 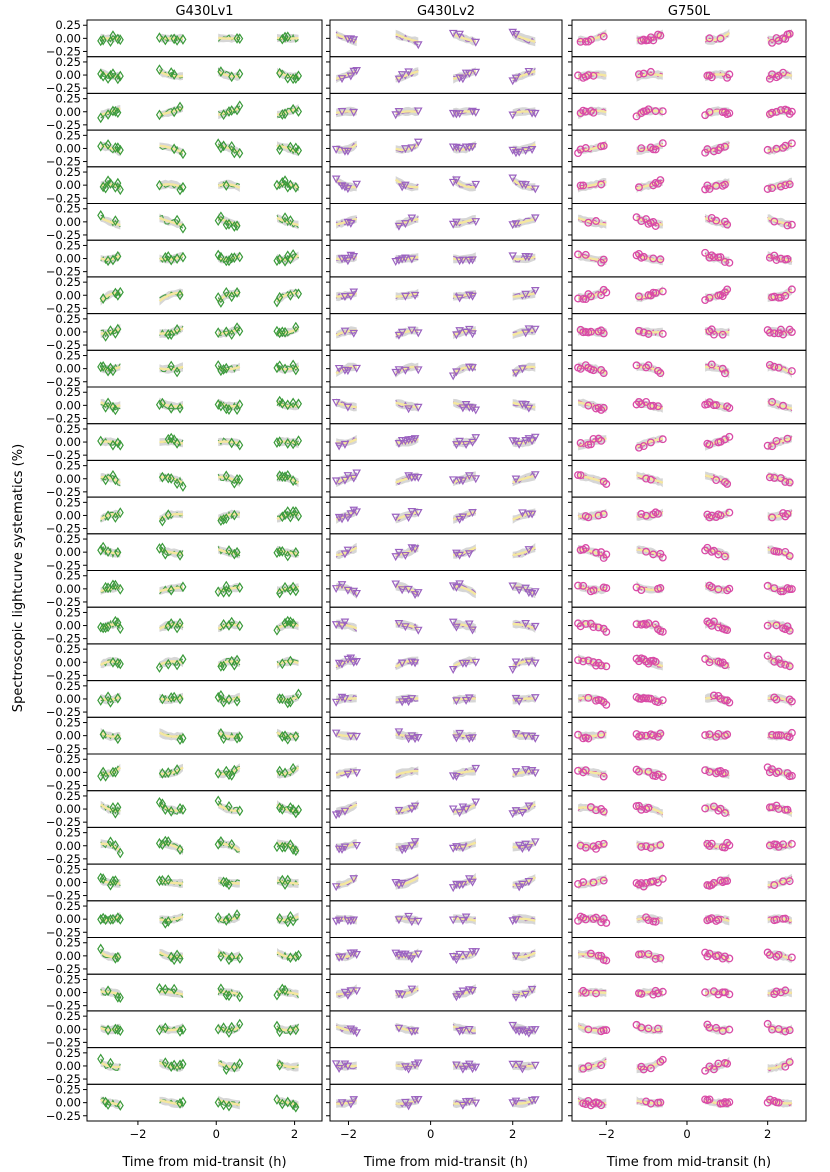 I want to click on x-tick-label: 2, so click(x=767, y=1134).